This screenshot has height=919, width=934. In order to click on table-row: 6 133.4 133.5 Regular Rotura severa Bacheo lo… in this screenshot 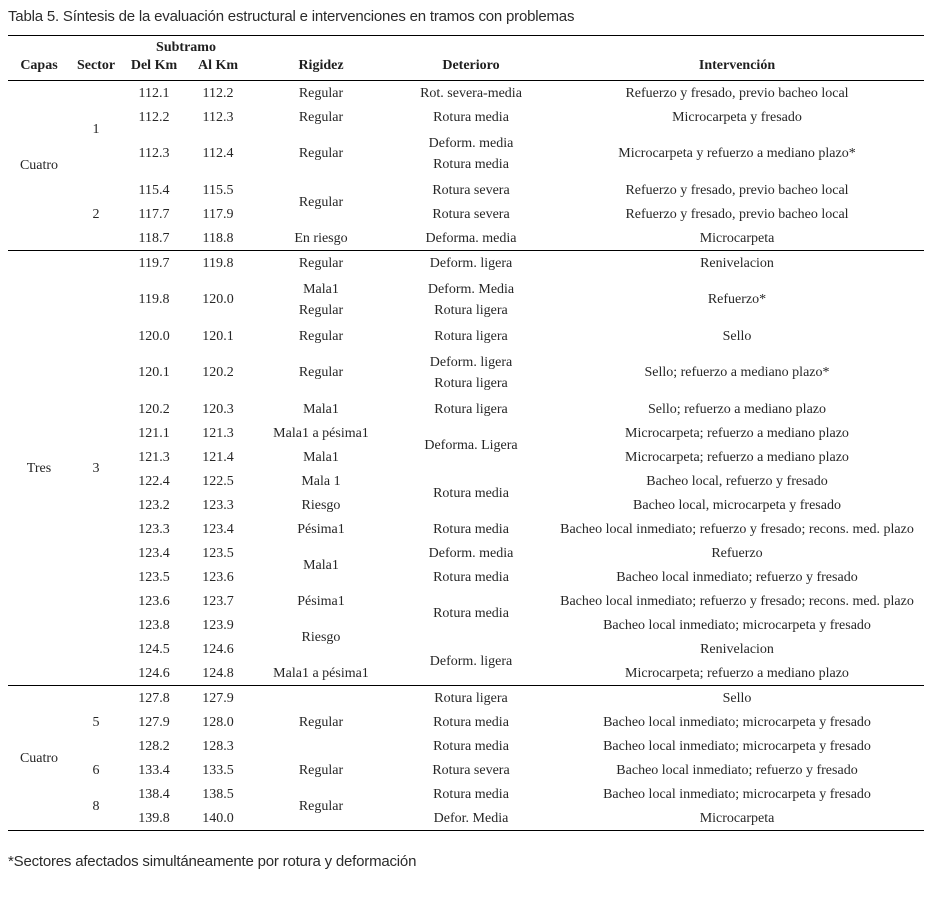, I will do `click(466, 770)`.